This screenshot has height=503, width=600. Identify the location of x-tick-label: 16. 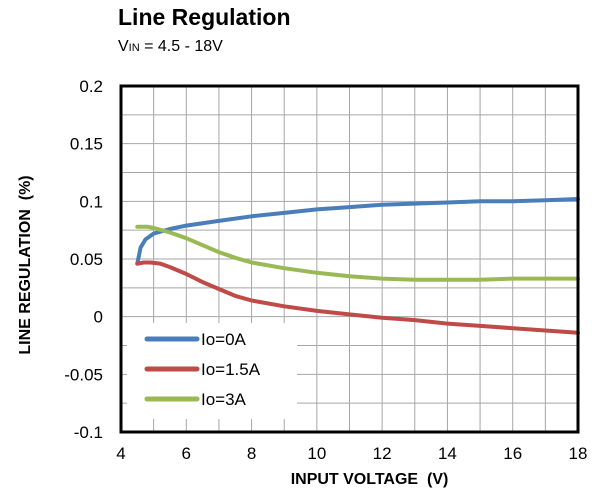
(512, 453).